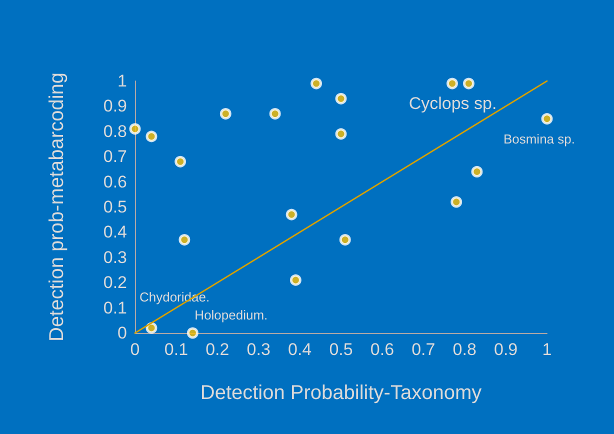 The image size is (614, 434). Describe the element at coordinates (547, 349) in the screenshot. I see `x-tick-label: 1` at that location.